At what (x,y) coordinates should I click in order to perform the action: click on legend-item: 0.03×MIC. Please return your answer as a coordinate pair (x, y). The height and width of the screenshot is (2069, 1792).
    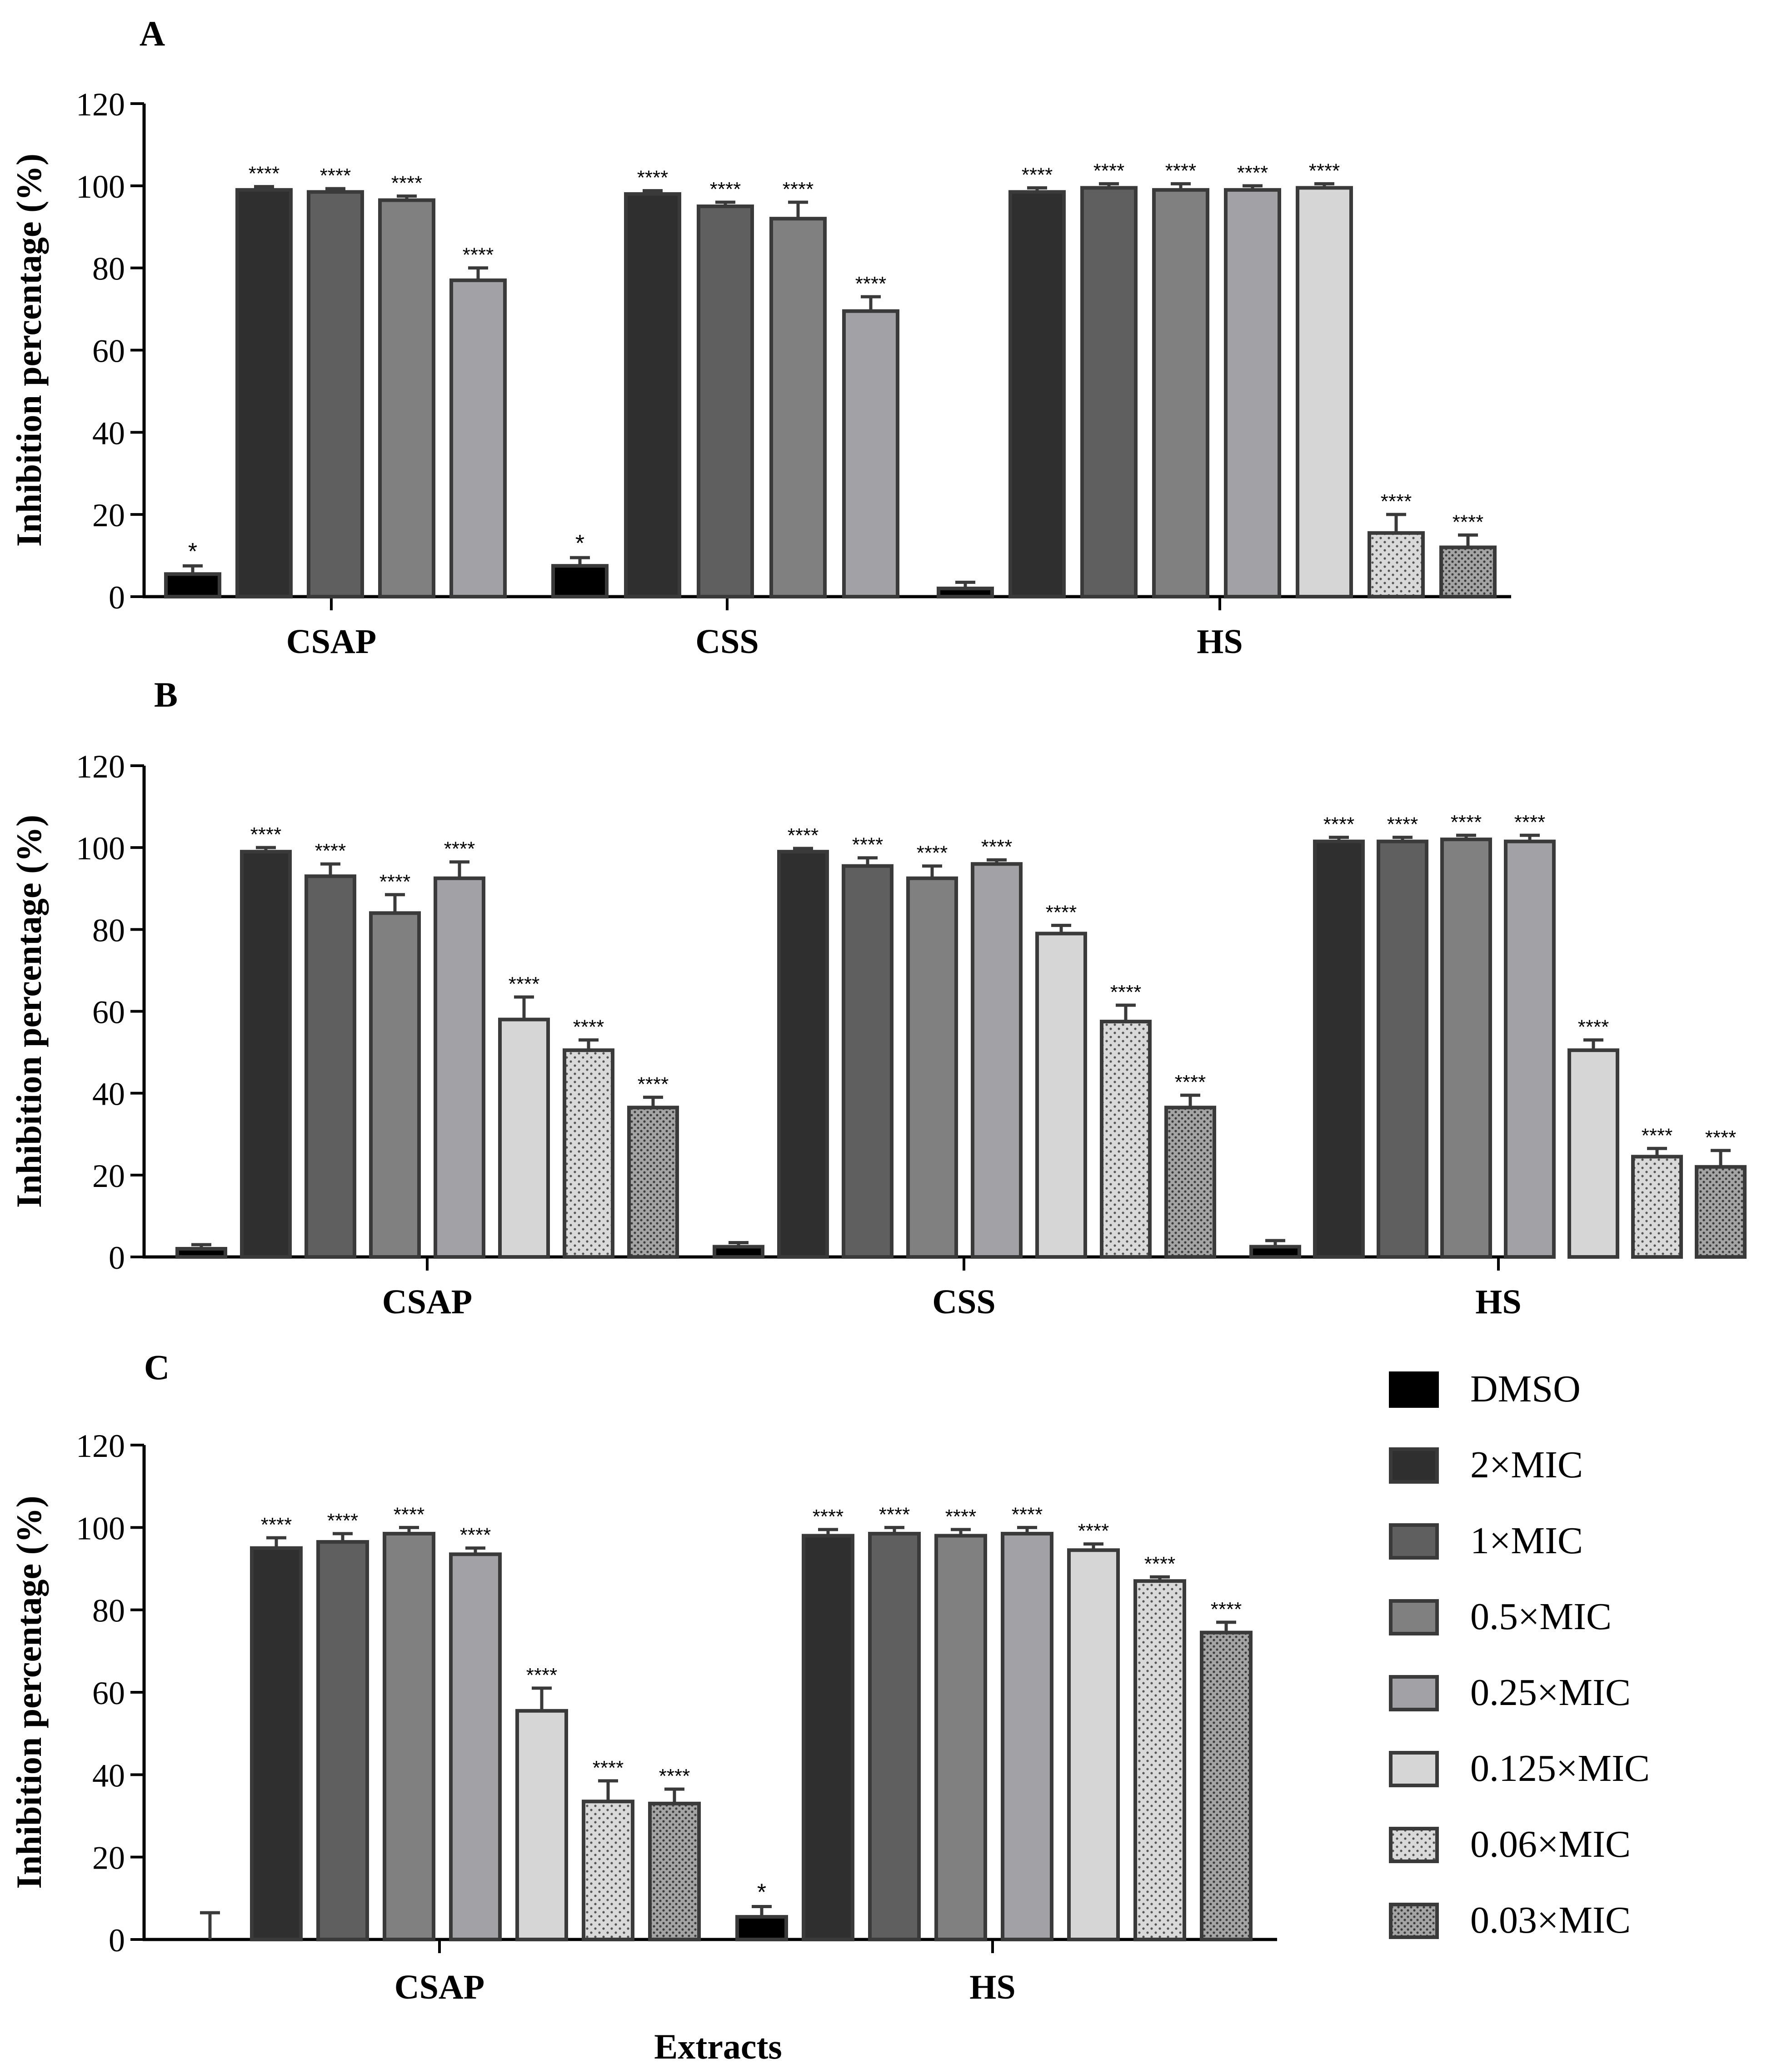
    Looking at the image, I should click on (1510, 1920).